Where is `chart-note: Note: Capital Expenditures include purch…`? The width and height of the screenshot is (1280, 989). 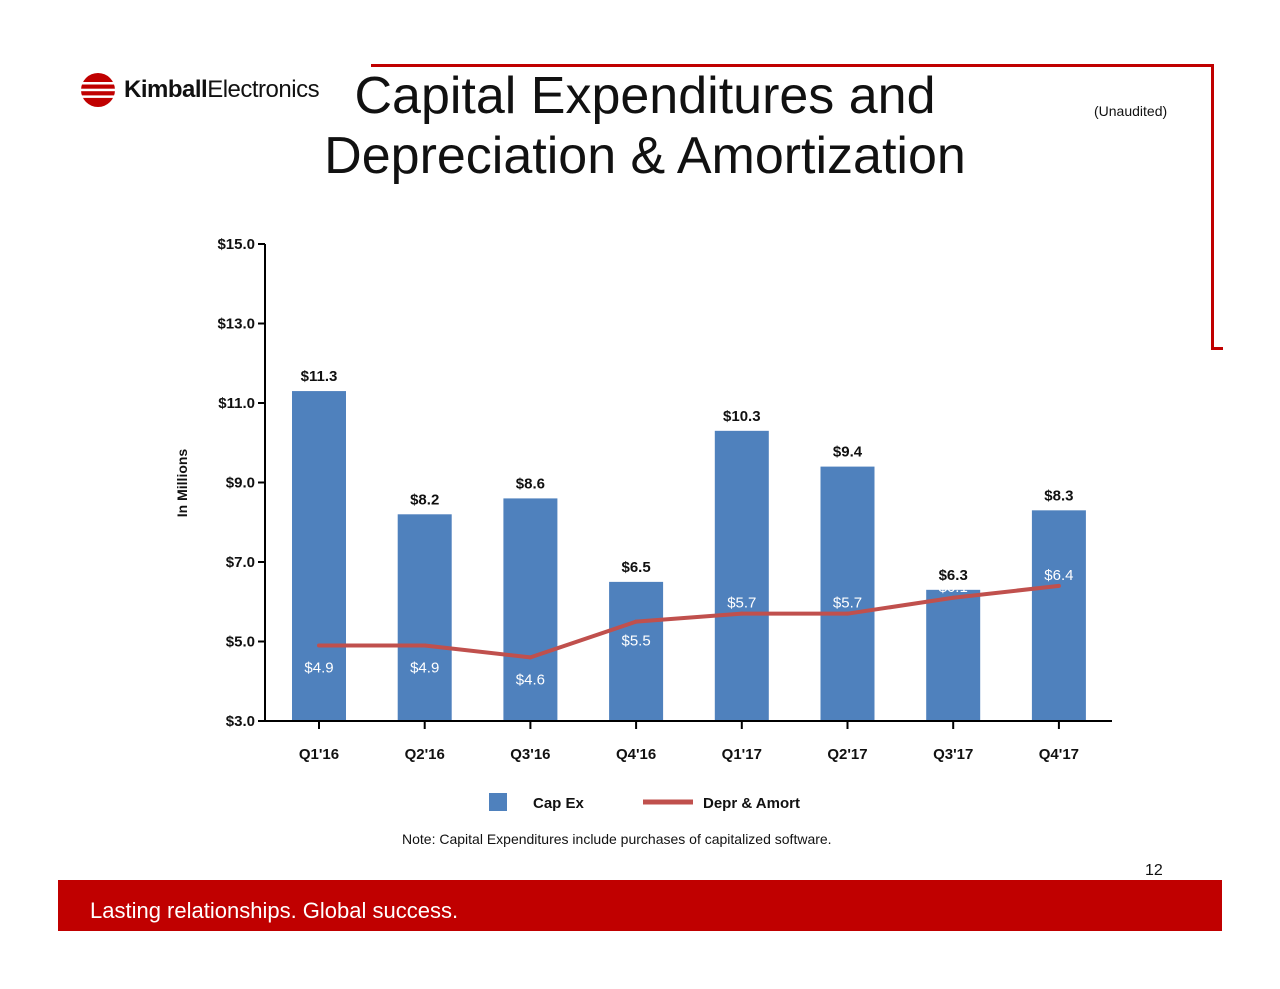
chart-note: Note: Capital Expenditures include purch… is located at coordinates (617, 839).